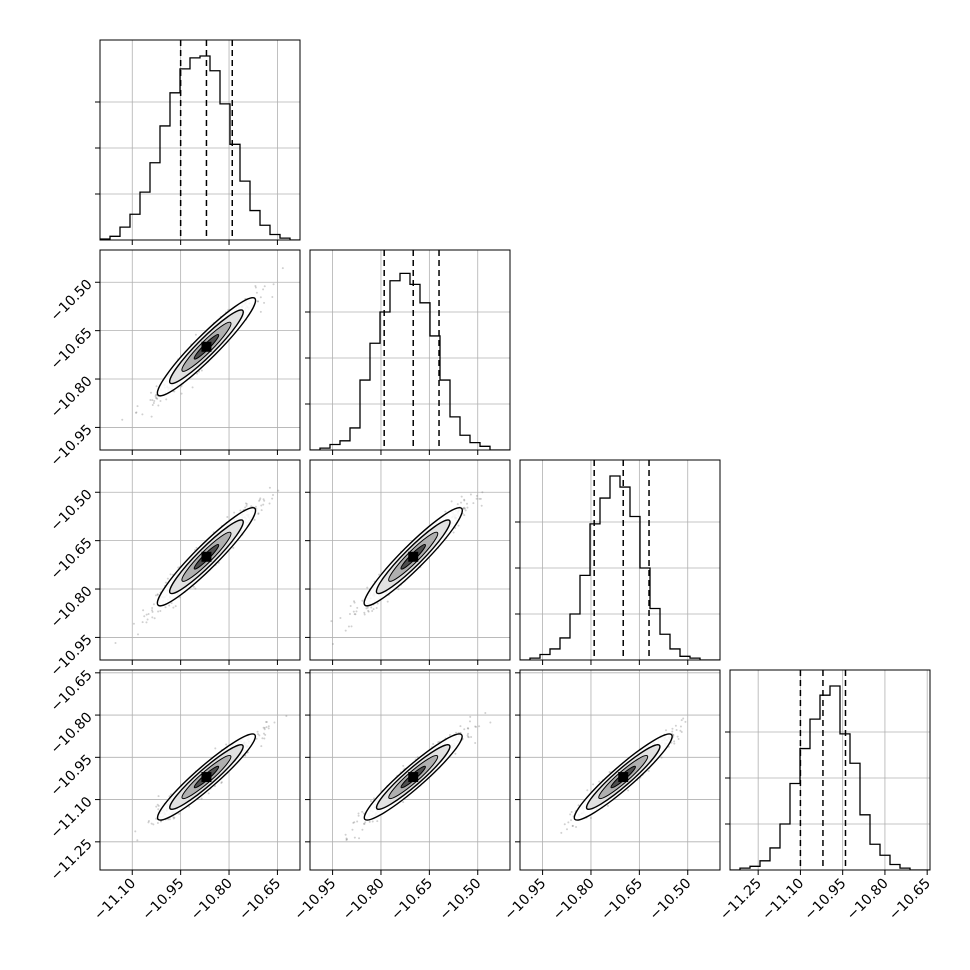  What do you see at coordinates (910, 900) in the screenshot?
I see `x-tick-label: −10.65` at bounding box center [910, 900].